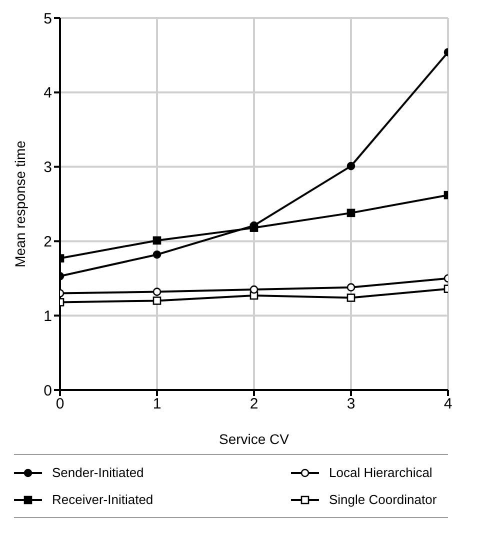 This screenshot has width=490, height=535. Describe the element at coordinates (380, 472) in the screenshot. I see `legend-label: Local Hierarchical` at that location.